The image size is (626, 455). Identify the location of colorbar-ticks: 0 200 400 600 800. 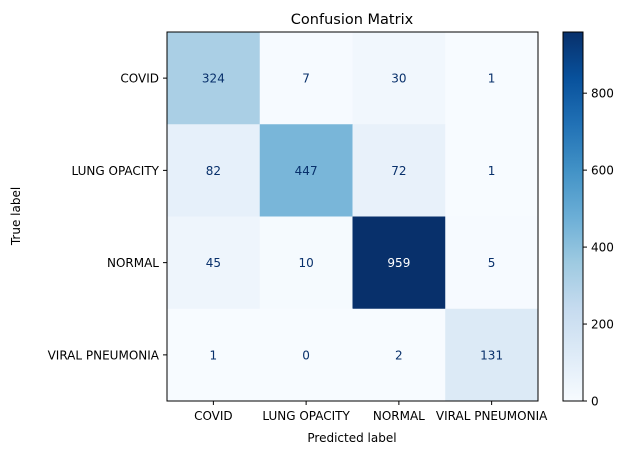
(598, 248).